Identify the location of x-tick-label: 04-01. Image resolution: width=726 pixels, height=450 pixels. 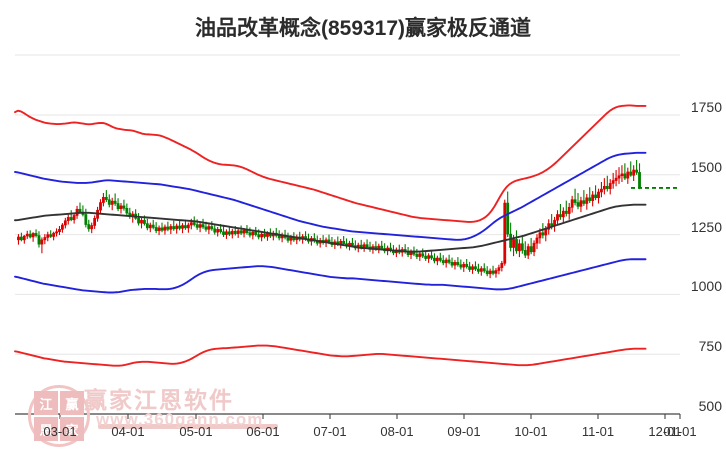
(128, 431).